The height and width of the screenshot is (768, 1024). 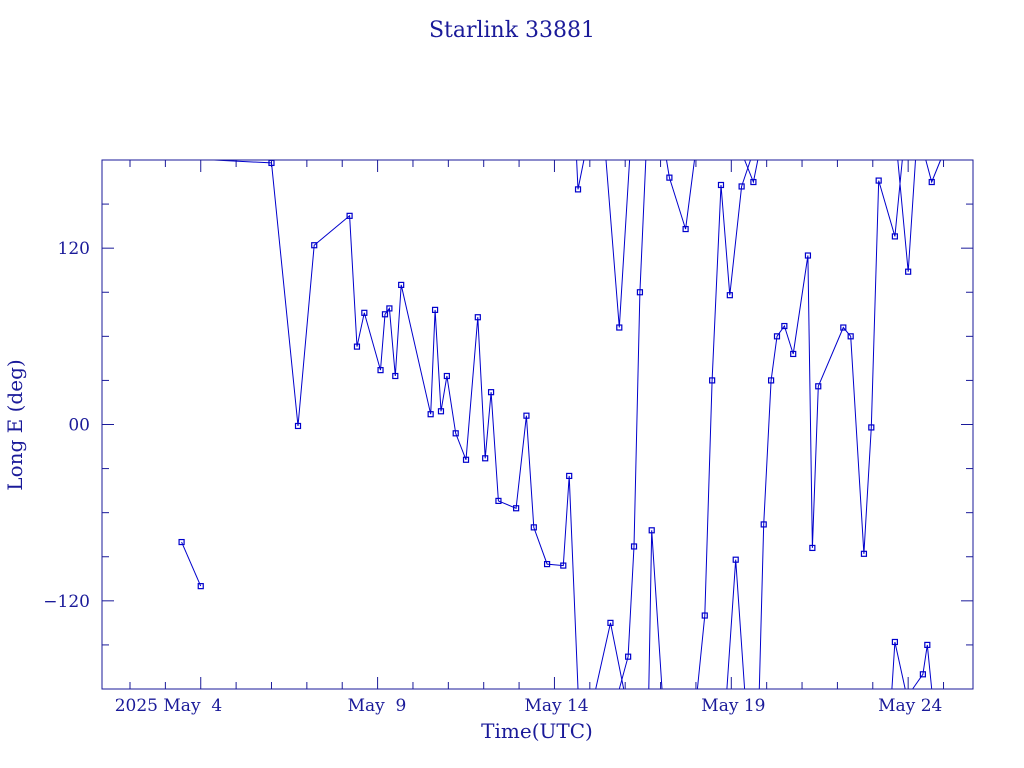 I want to click on x-tick-label: May 9, so click(x=377, y=706).